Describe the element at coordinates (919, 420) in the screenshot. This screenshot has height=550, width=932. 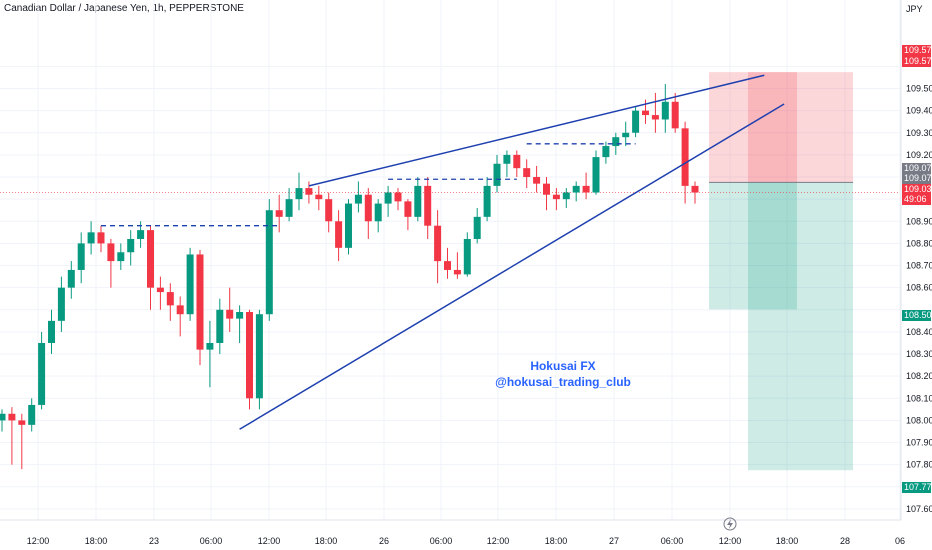
I see `y-tick-label: 108.000` at that location.